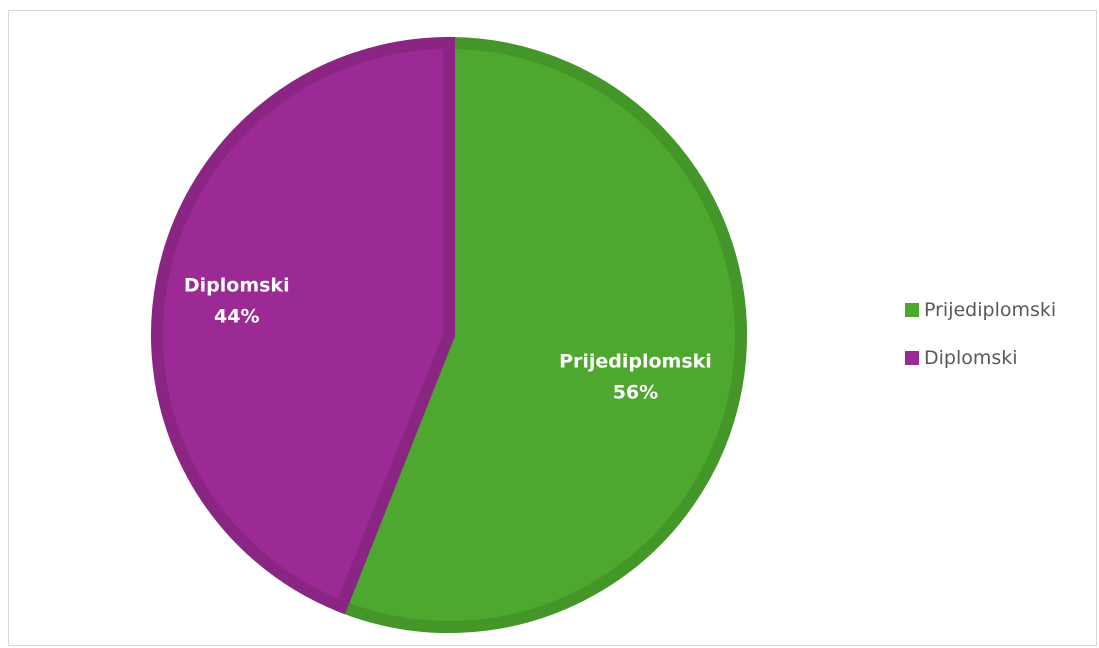  I want to click on legend-item-prijediplomski: Prijediplomski, so click(980, 310).